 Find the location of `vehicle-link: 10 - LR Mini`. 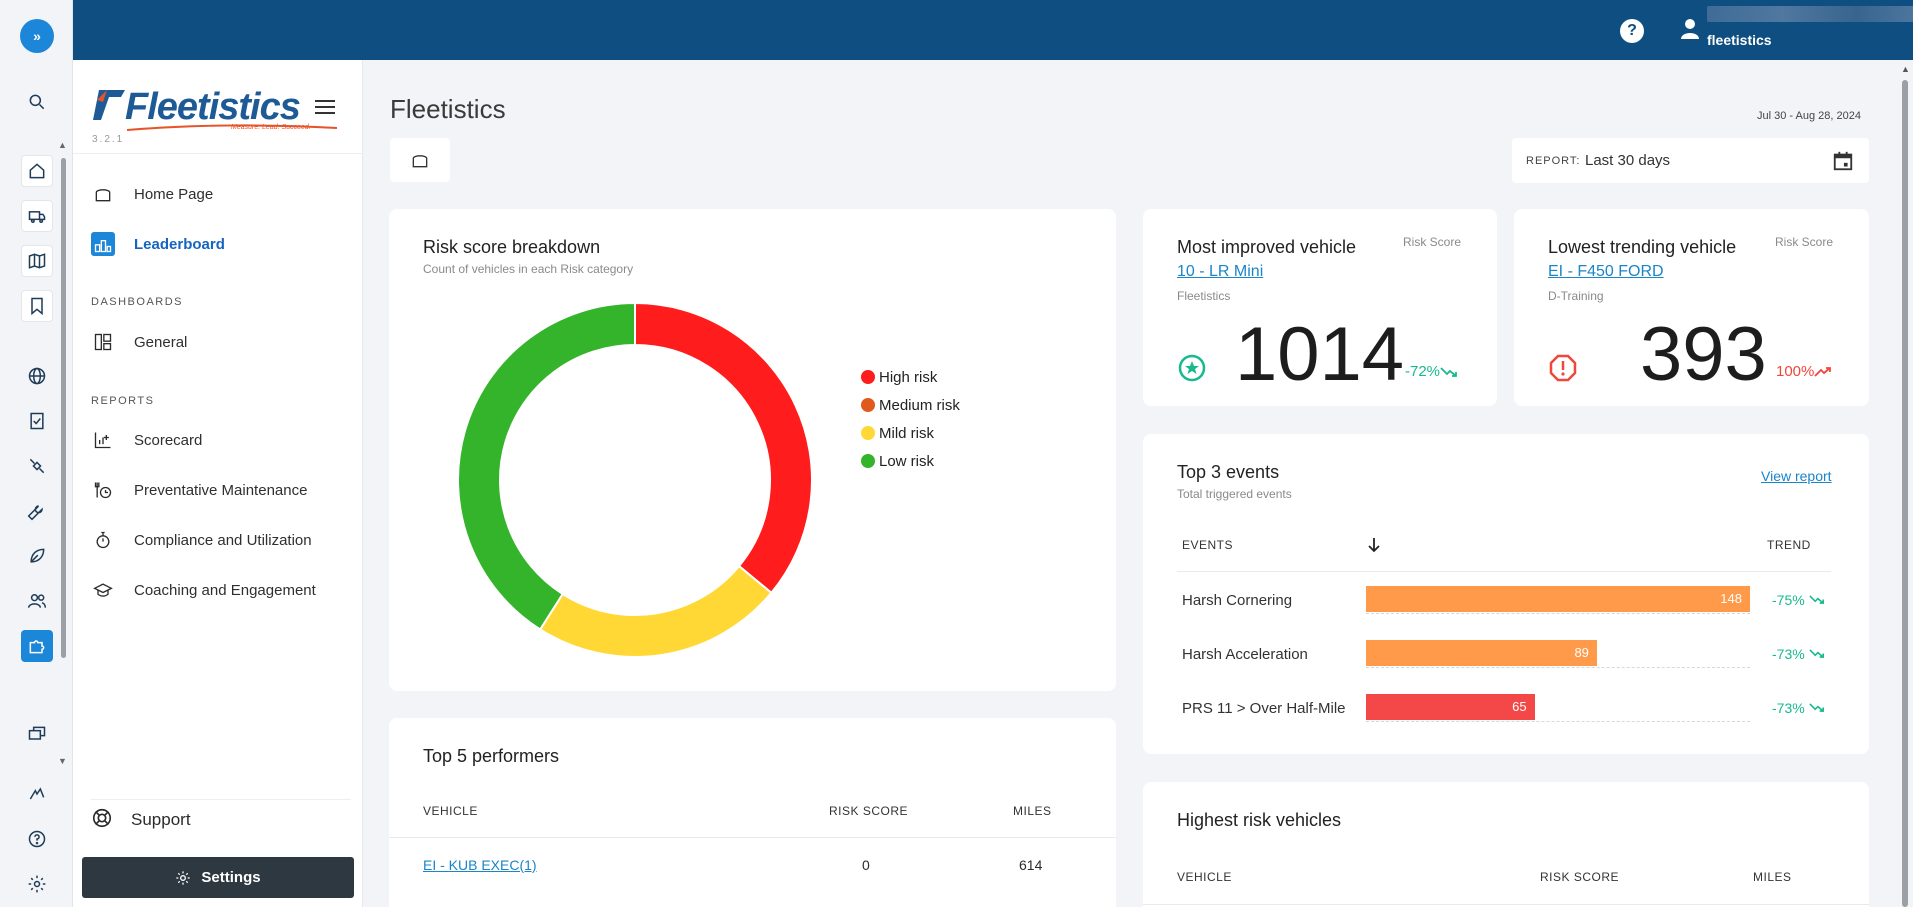

vehicle-link: 10 - LR Mini is located at coordinates (1220, 271).